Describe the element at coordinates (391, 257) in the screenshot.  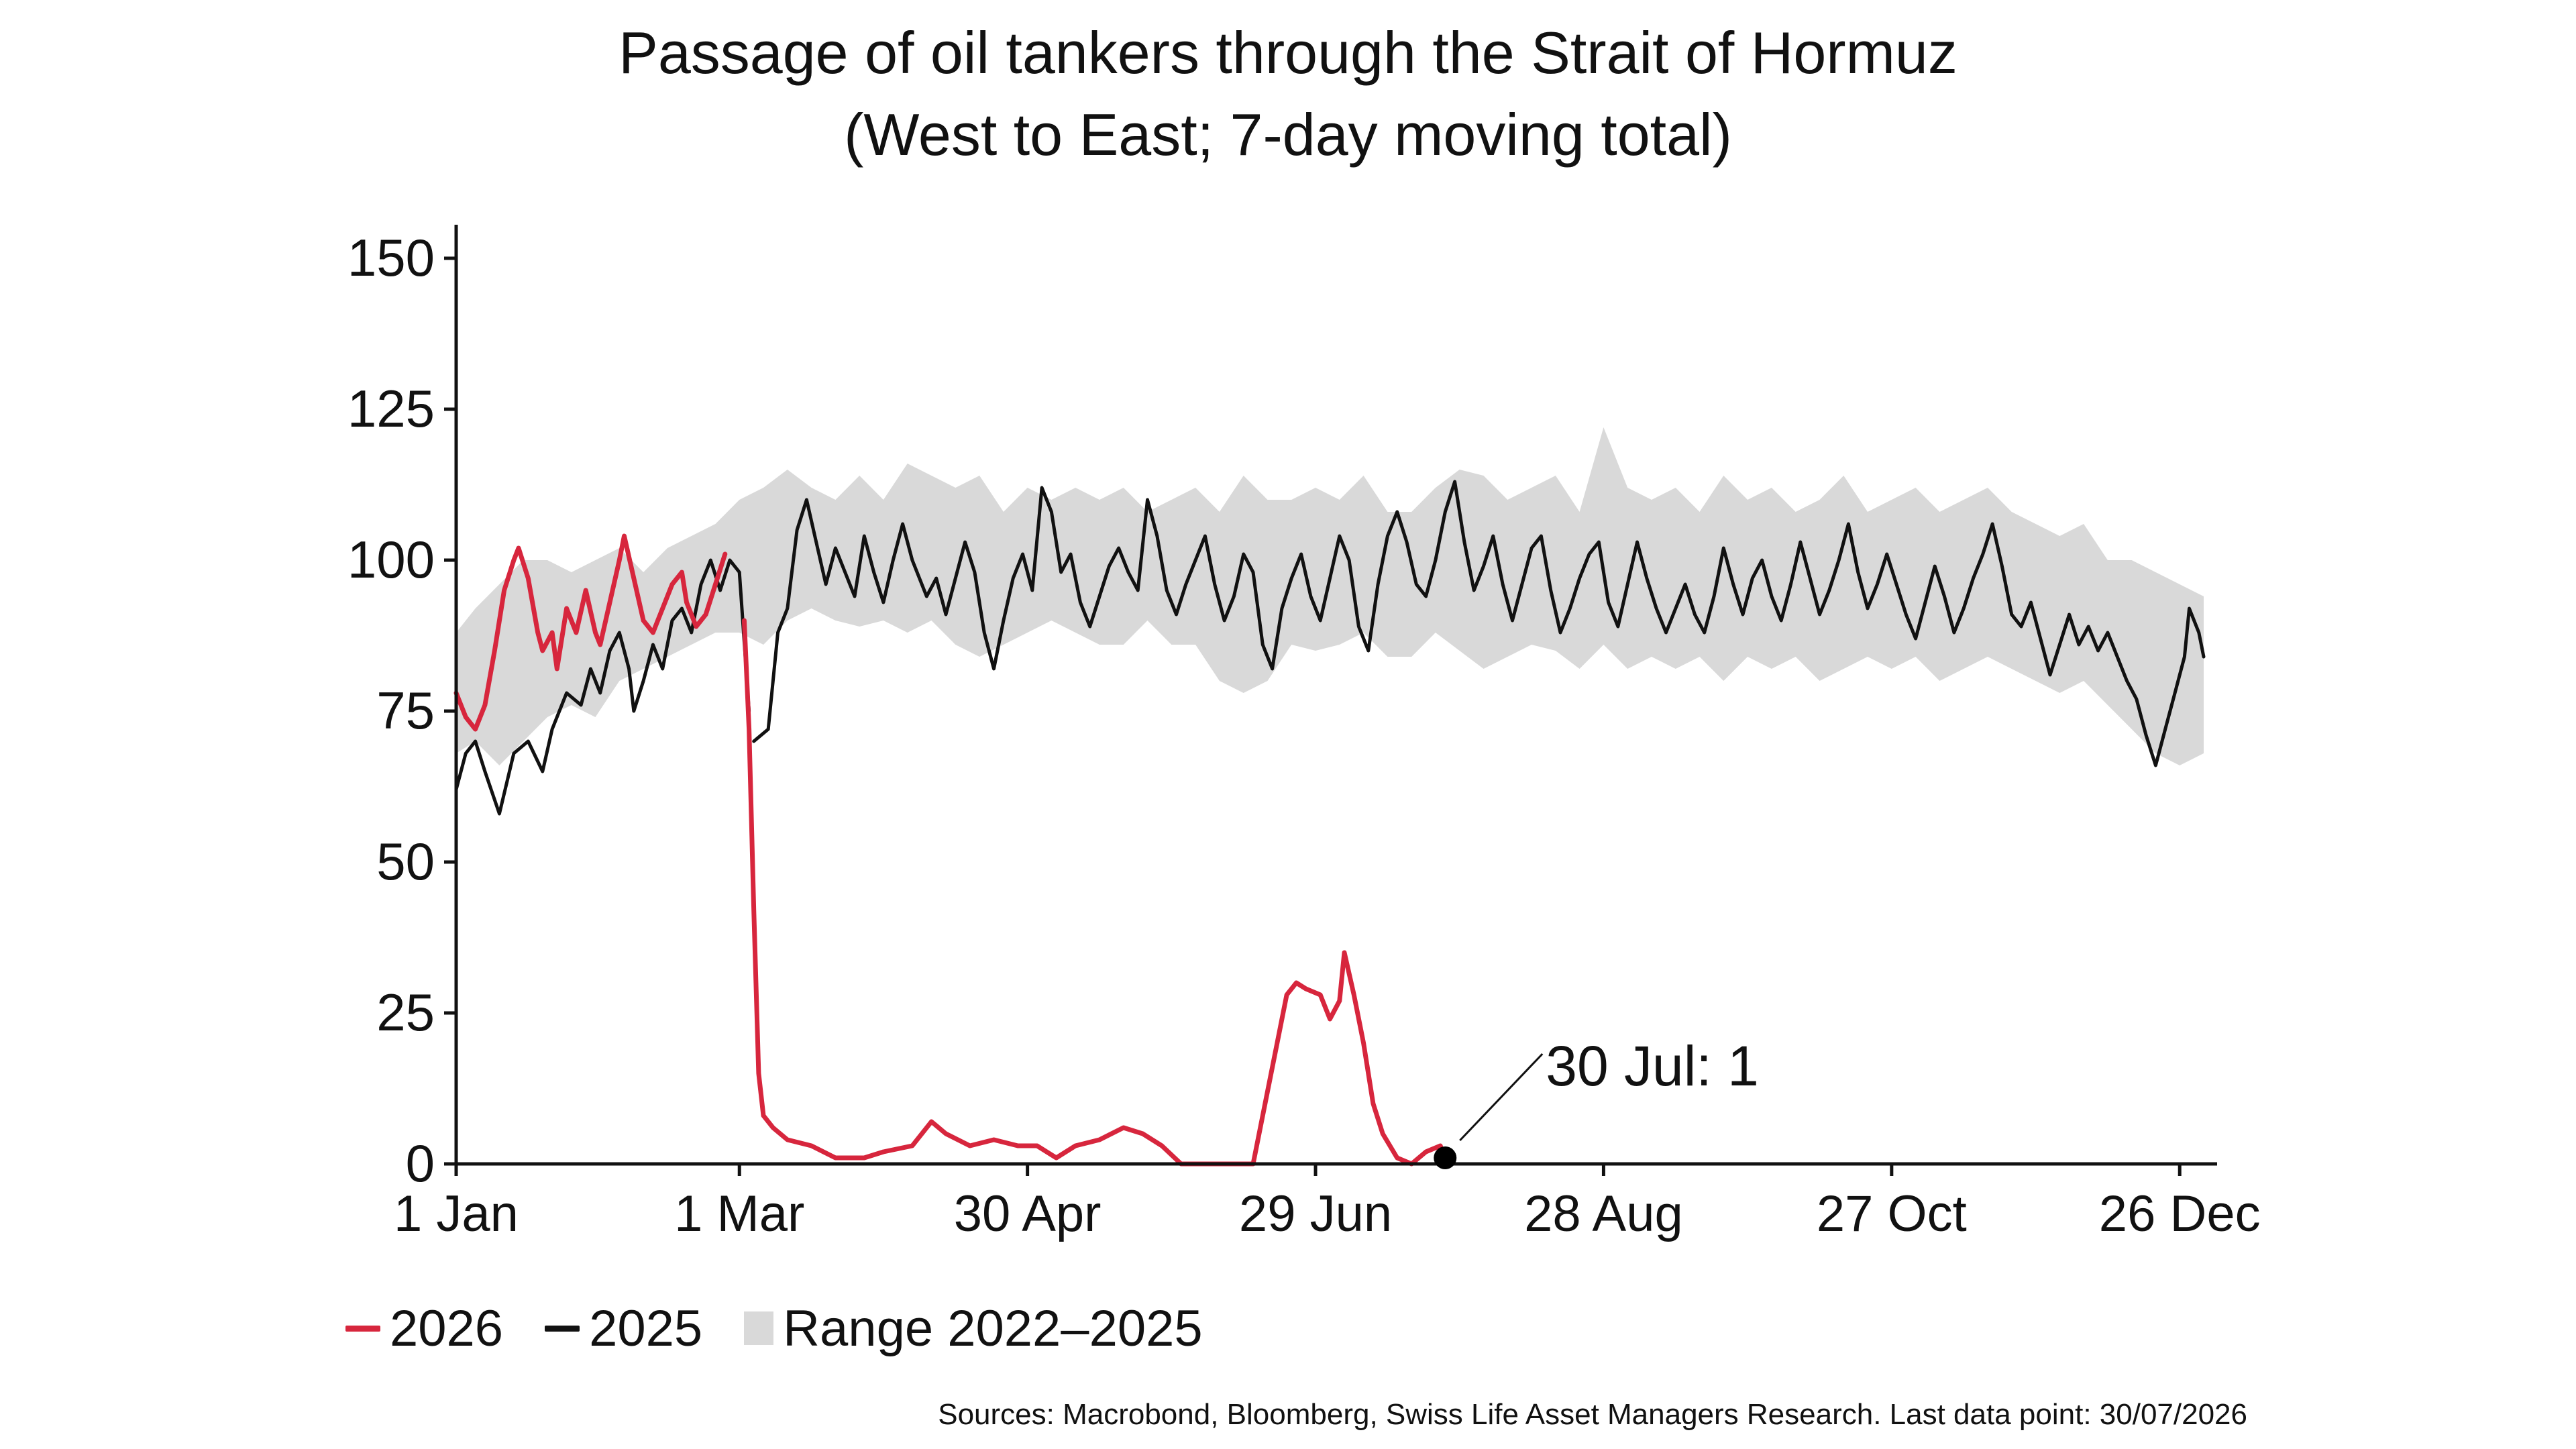
I see `y-tick-label-150: 150` at that location.